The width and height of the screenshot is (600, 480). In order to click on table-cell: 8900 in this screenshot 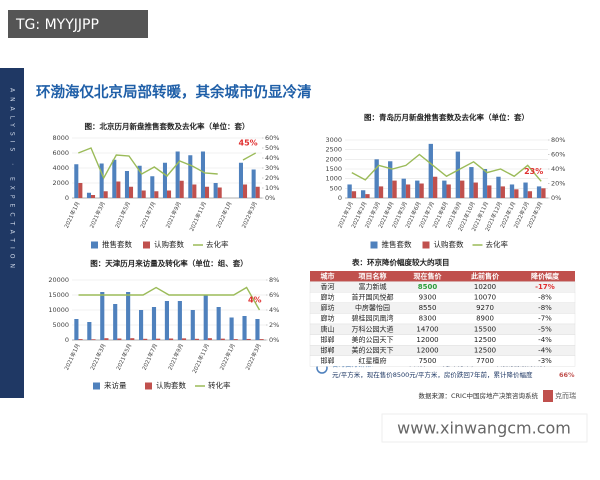, I will do `click(485, 319)`.